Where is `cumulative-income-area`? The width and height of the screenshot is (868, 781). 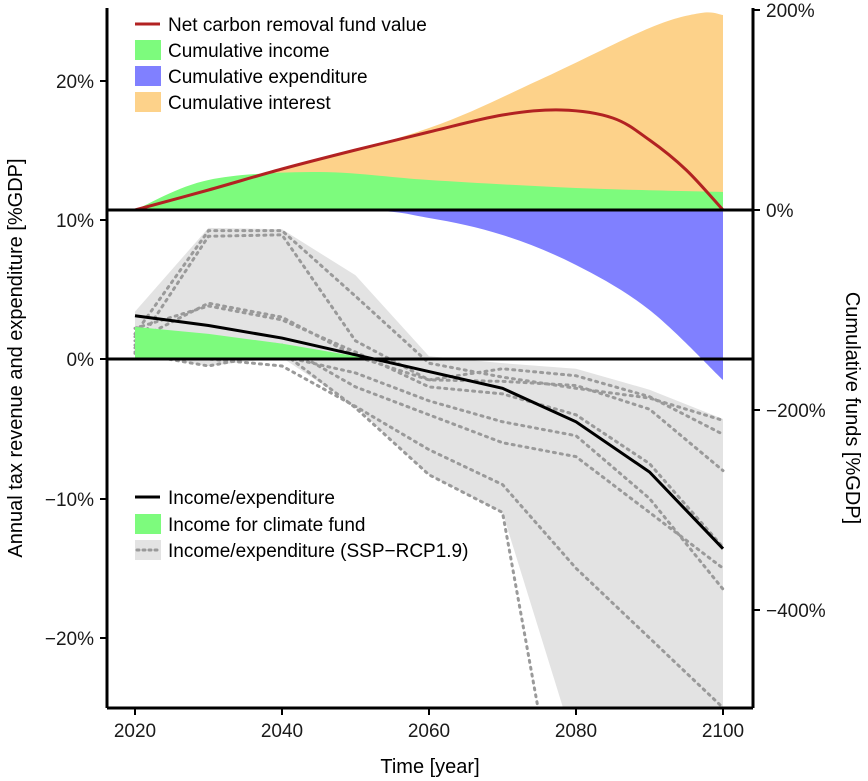 cumulative-income-area is located at coordinates (429, 191).